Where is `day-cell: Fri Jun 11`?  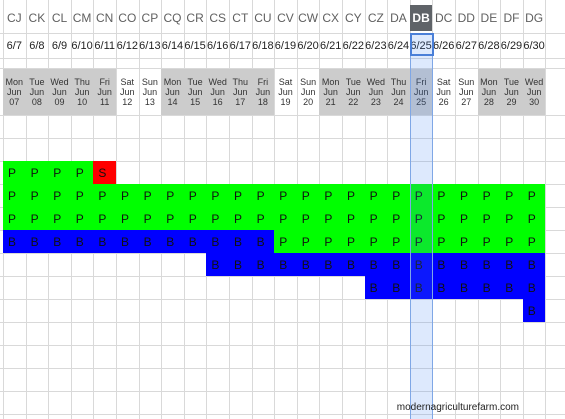 day-cell: Fri Jun 11 is located at coordinates (104, 92).